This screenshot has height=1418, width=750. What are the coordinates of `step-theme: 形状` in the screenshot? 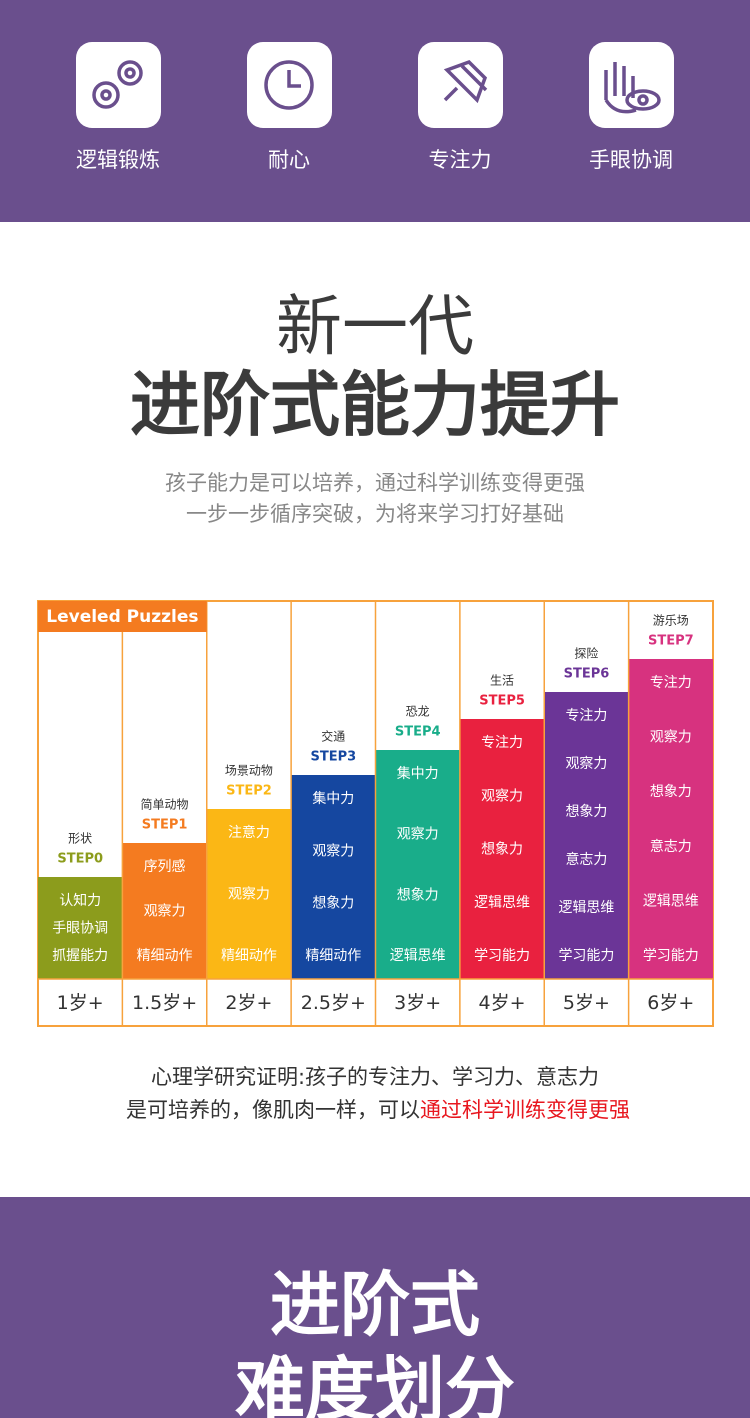 It's located at (80, 839).